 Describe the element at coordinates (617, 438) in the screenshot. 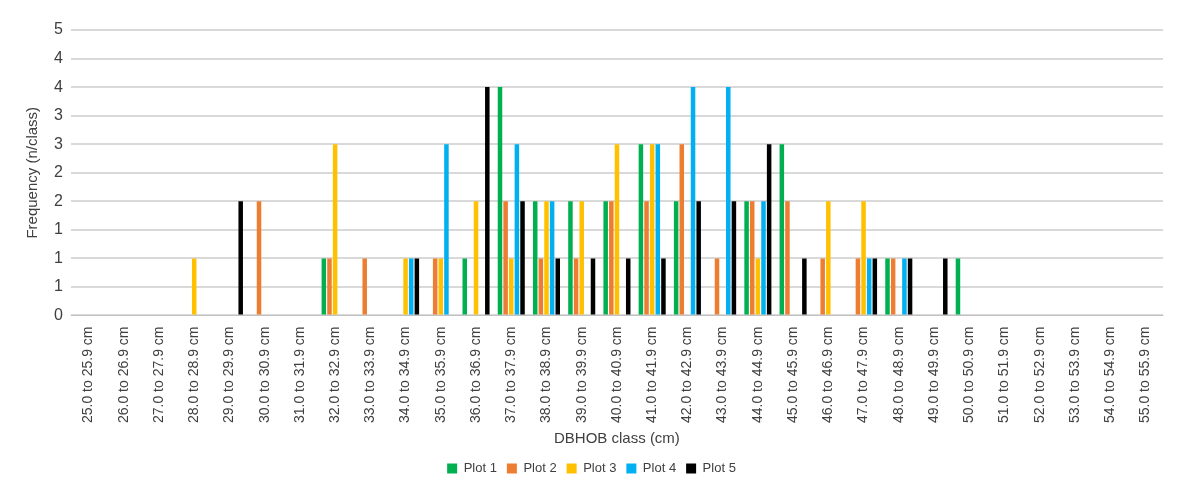

I see `x-axis-title: DBHOB class (cm)` at that location.